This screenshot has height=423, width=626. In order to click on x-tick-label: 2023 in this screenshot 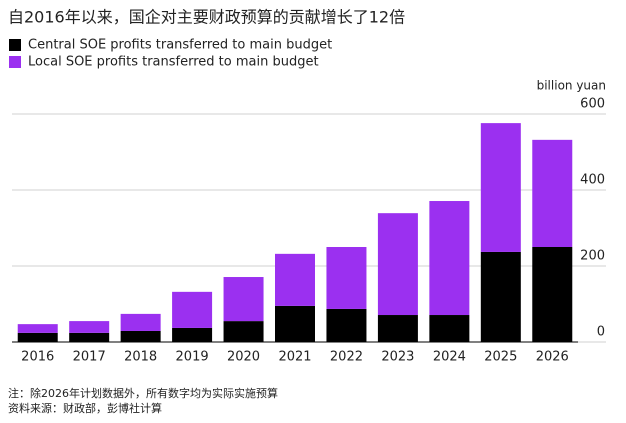, I will do `click(397, 357)`.